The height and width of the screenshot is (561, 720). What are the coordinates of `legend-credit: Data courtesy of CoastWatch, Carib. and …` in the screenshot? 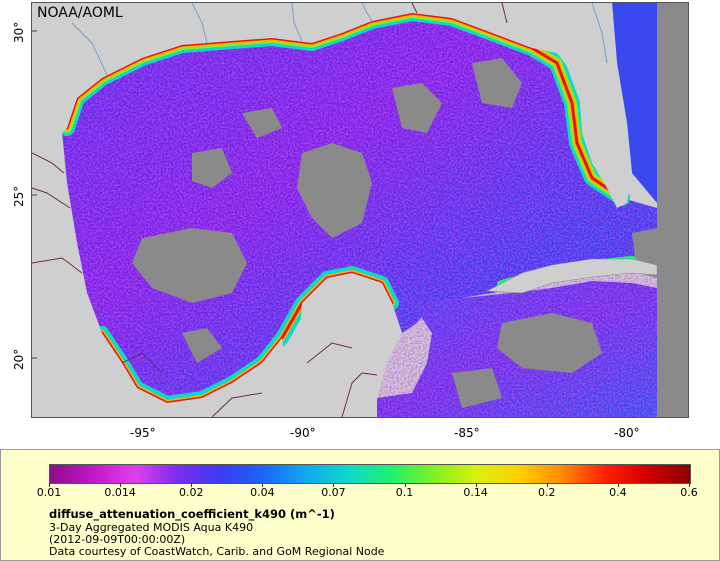 It's located at (217, 551).